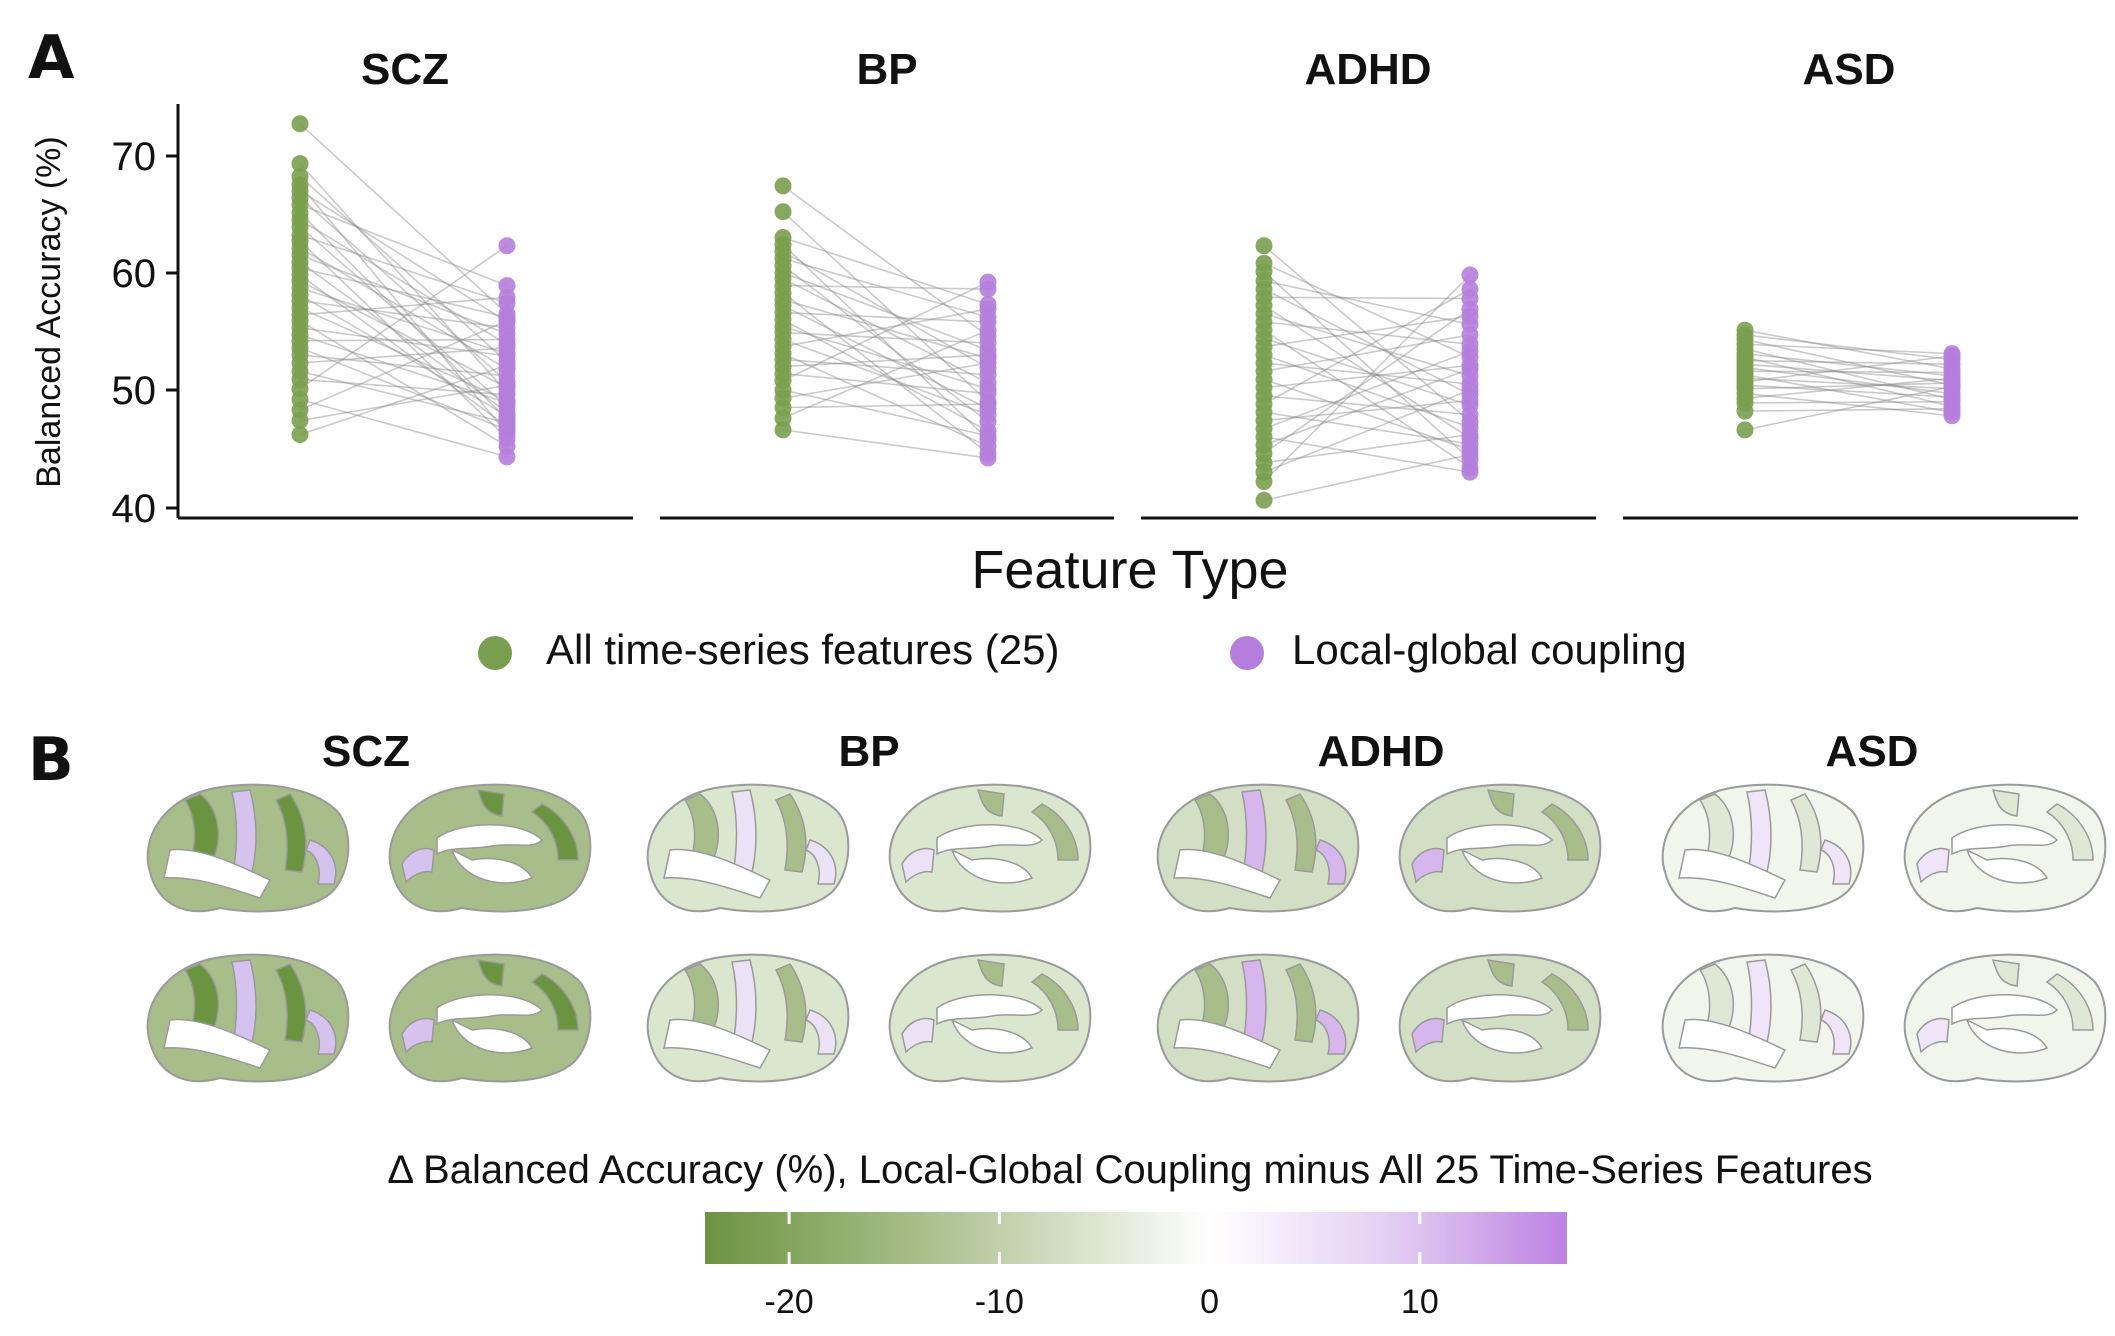  I want to click on facet-scz-points, so click(403, 290).